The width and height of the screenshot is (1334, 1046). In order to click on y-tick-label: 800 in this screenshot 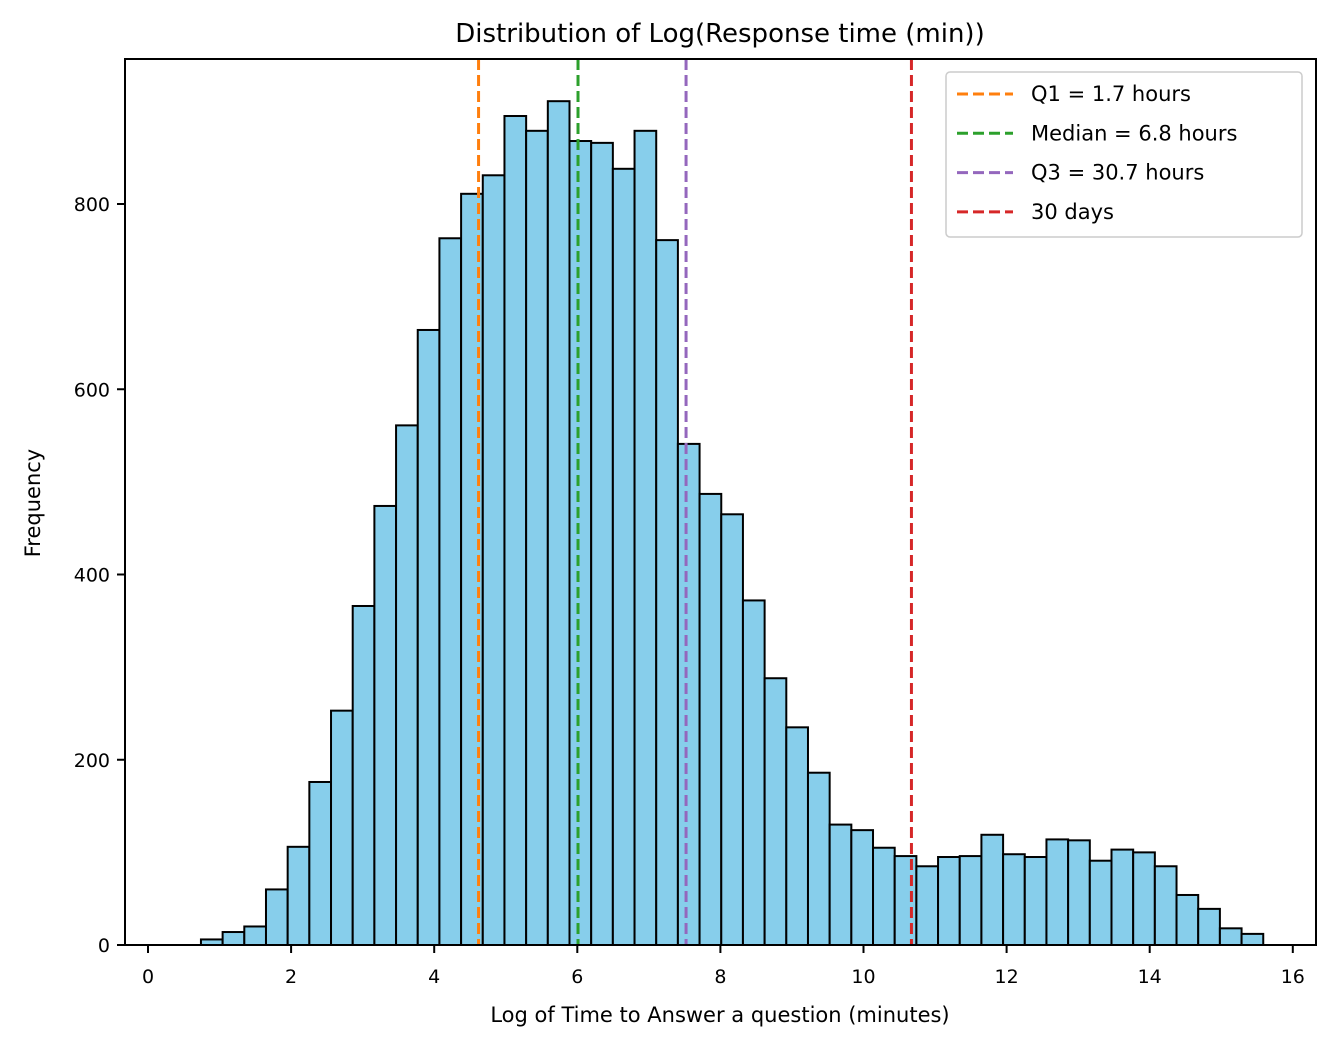, I will do `click(92, 205)`.